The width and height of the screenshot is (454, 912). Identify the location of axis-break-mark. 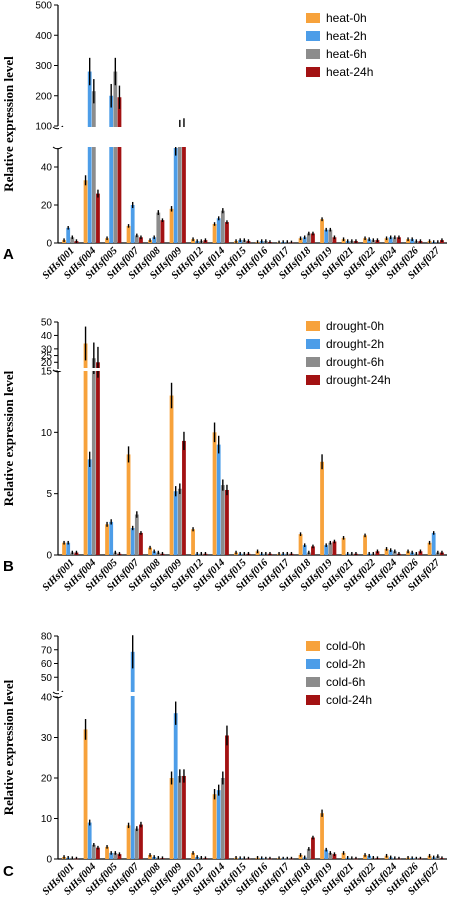
(58, 692).